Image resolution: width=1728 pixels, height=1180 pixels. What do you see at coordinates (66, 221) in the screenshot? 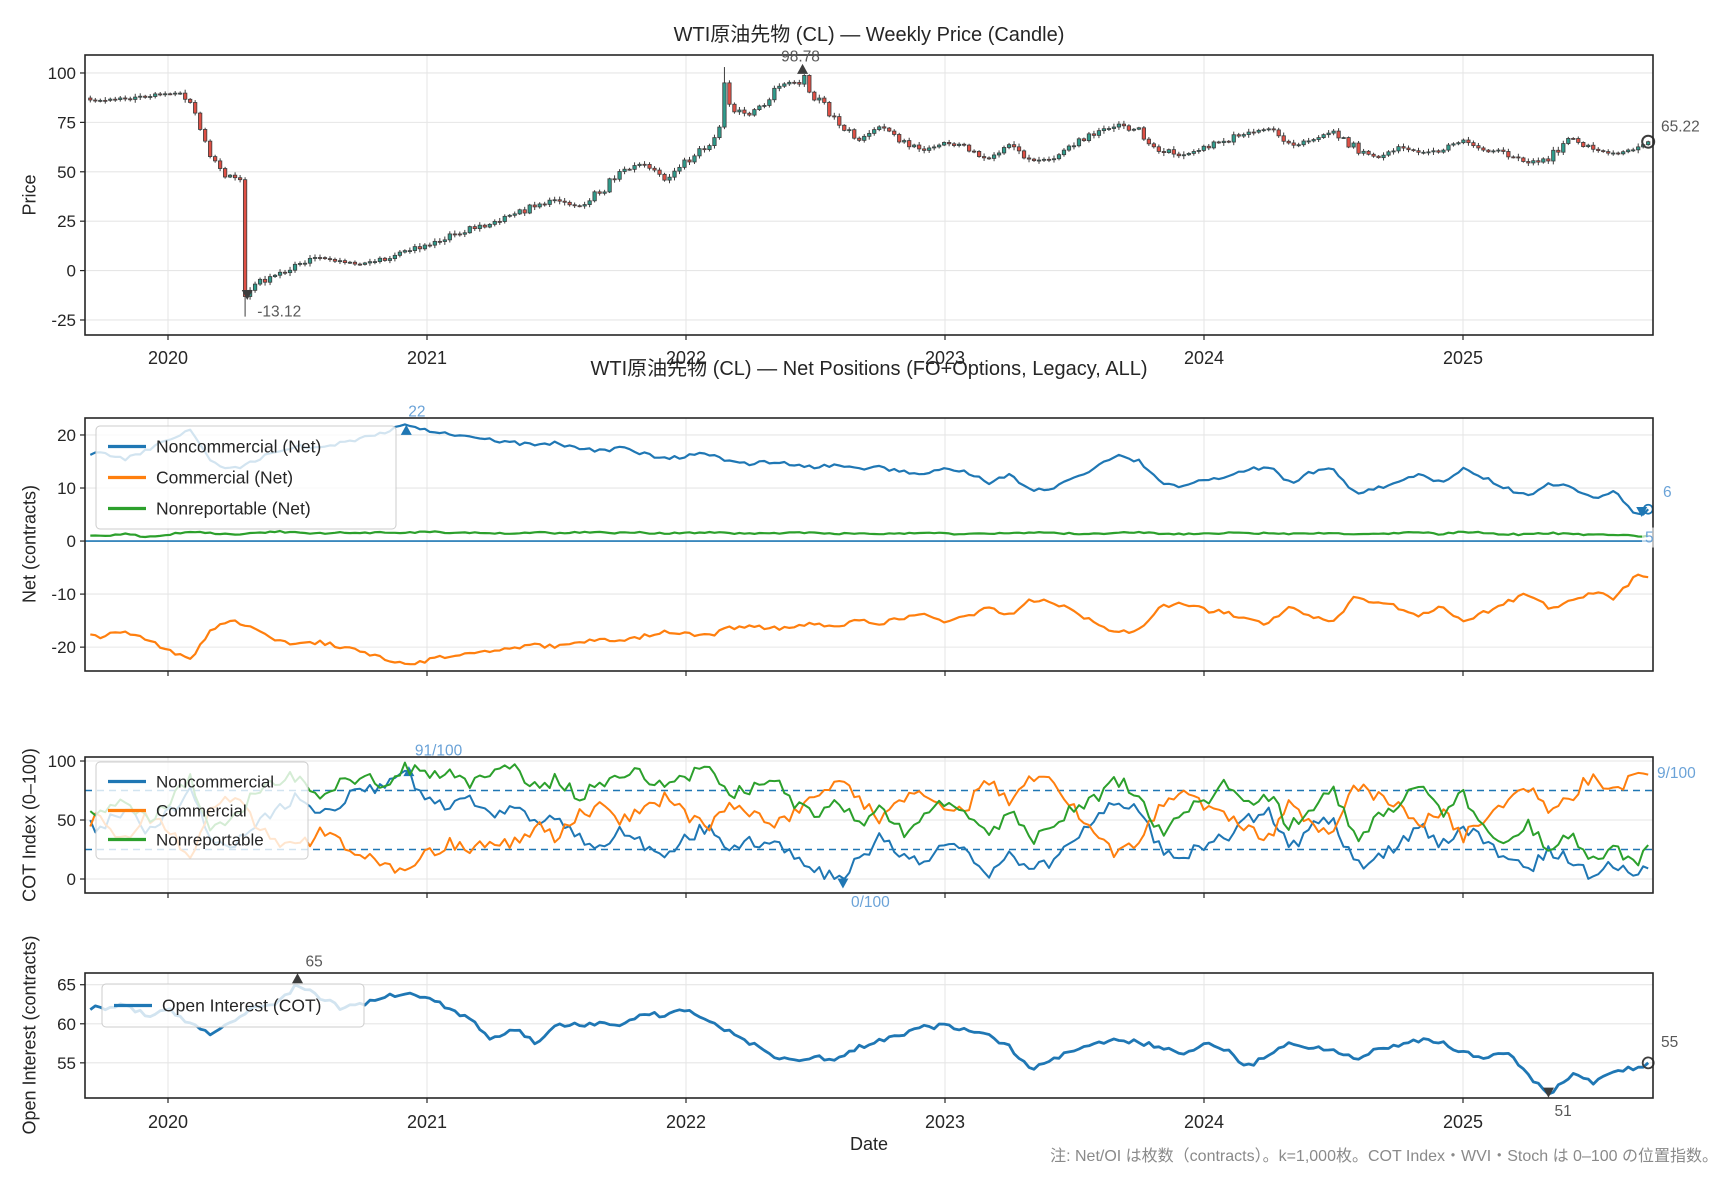
I see `y-tick-label: 25` at bounding box center [66, 221].